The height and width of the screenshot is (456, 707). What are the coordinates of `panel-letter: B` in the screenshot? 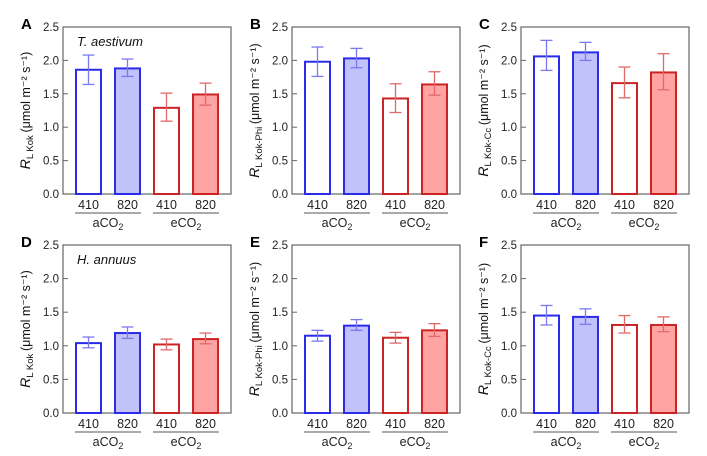 It's located at (255, 24).